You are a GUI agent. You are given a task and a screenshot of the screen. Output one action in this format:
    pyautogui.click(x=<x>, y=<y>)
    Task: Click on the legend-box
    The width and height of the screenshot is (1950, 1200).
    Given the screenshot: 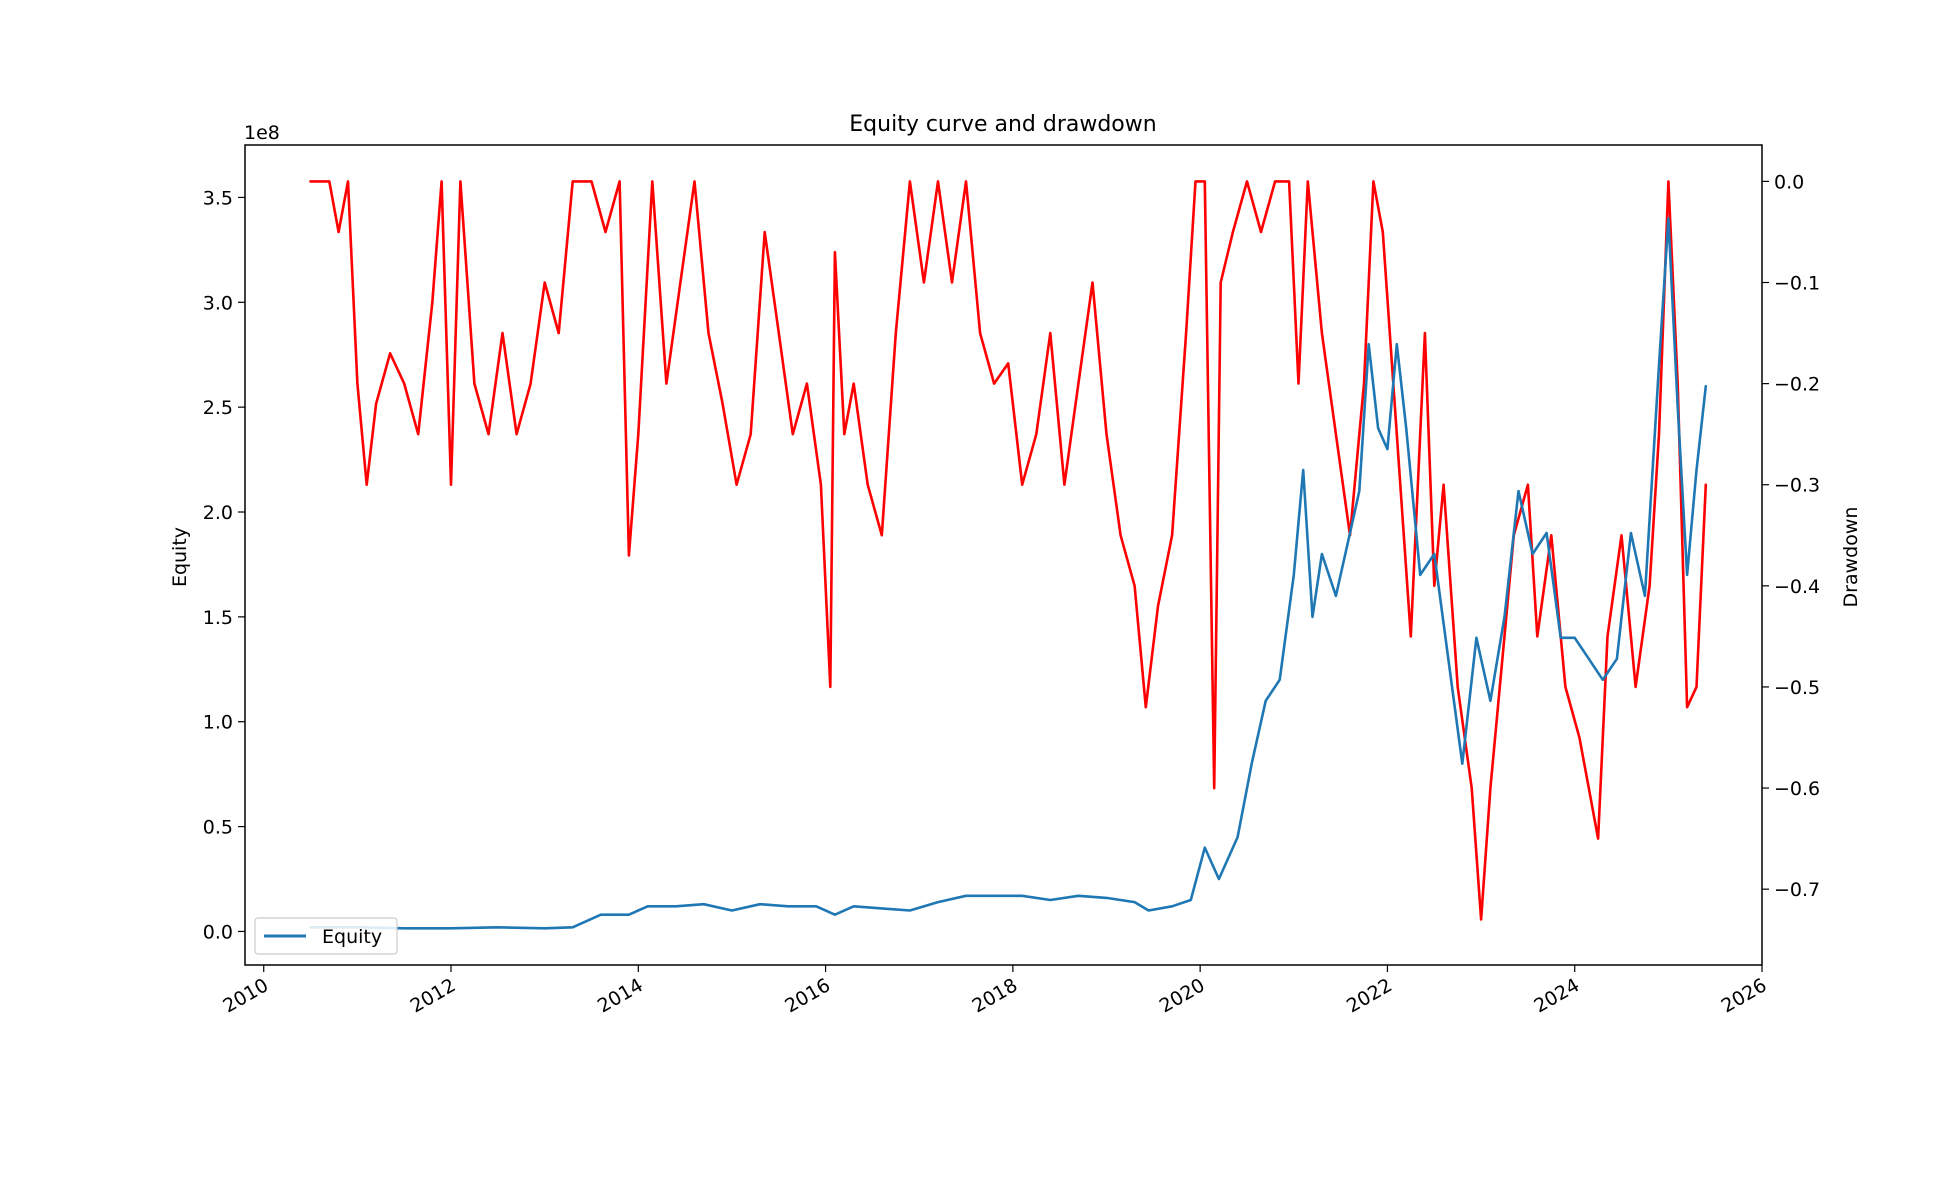 What is the action you would take?
    pyautogui.click(x=326, y=936)
    